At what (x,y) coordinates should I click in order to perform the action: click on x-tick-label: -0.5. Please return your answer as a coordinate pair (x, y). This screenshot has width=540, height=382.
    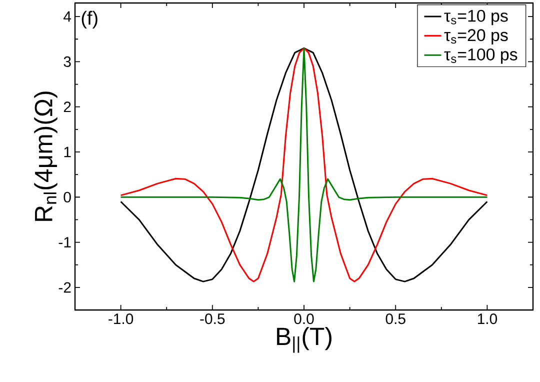
    Looking at the image, I should click on (212, 319).